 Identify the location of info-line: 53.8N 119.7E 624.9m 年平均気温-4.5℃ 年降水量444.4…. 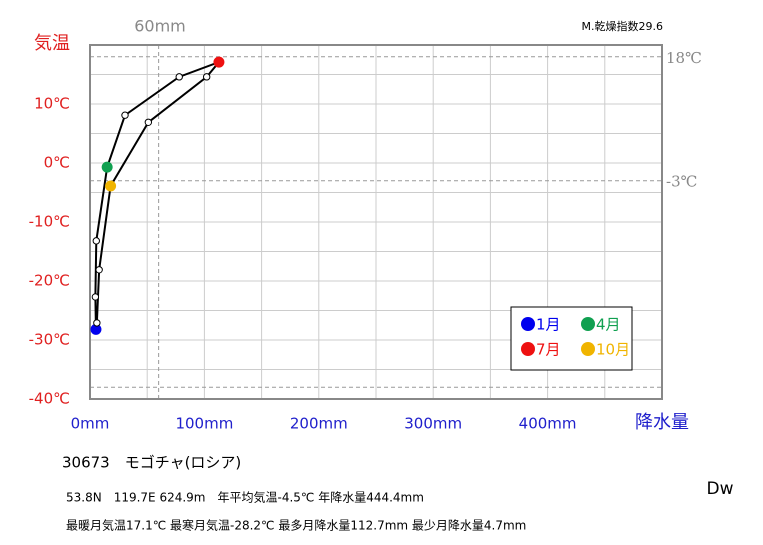
(245, 497).